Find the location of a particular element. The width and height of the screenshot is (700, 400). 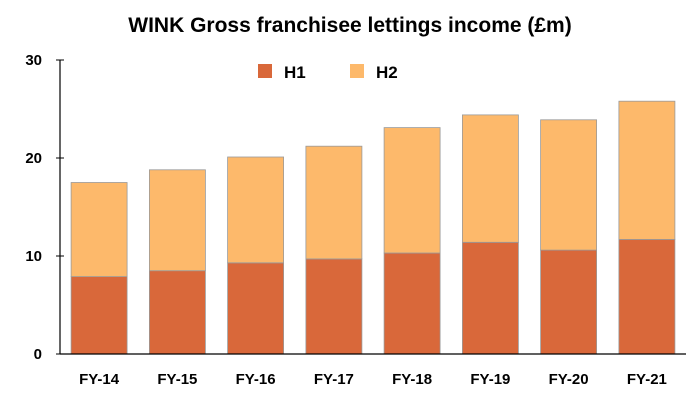

y-tick-label: 10 is located at coordinates (33, 256).